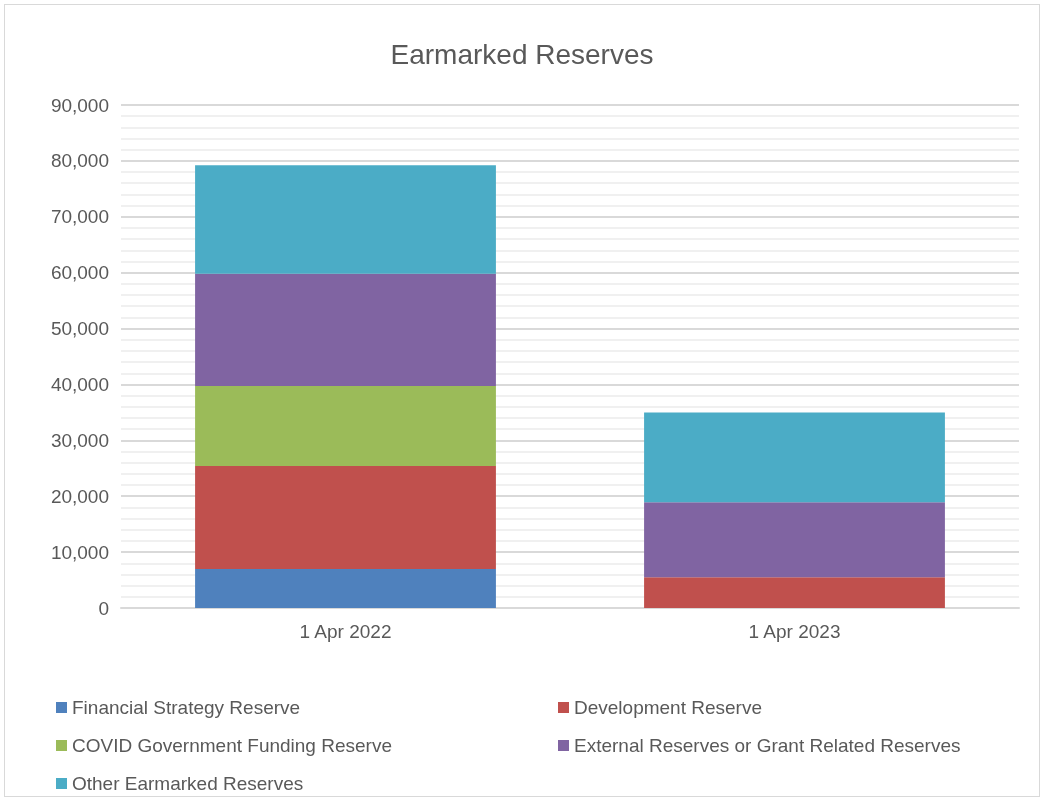 The width and height of the screenshot is (1046, 803). I want to click on y-tick-label: 70,000, so click(79, 217).